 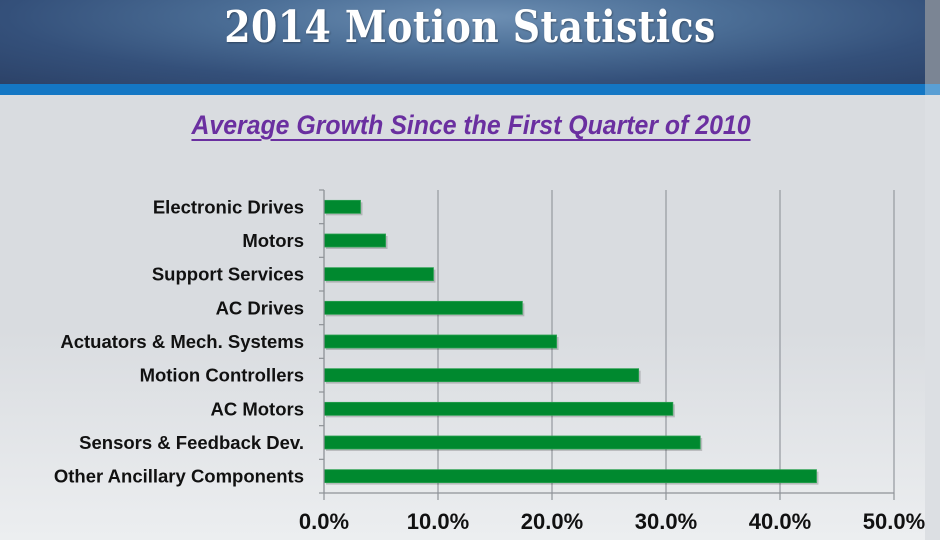 What do you see at coordinates (257, 408) in the screenshot?
I see `category-label: AC Motors` at bounding box center [257, 408].